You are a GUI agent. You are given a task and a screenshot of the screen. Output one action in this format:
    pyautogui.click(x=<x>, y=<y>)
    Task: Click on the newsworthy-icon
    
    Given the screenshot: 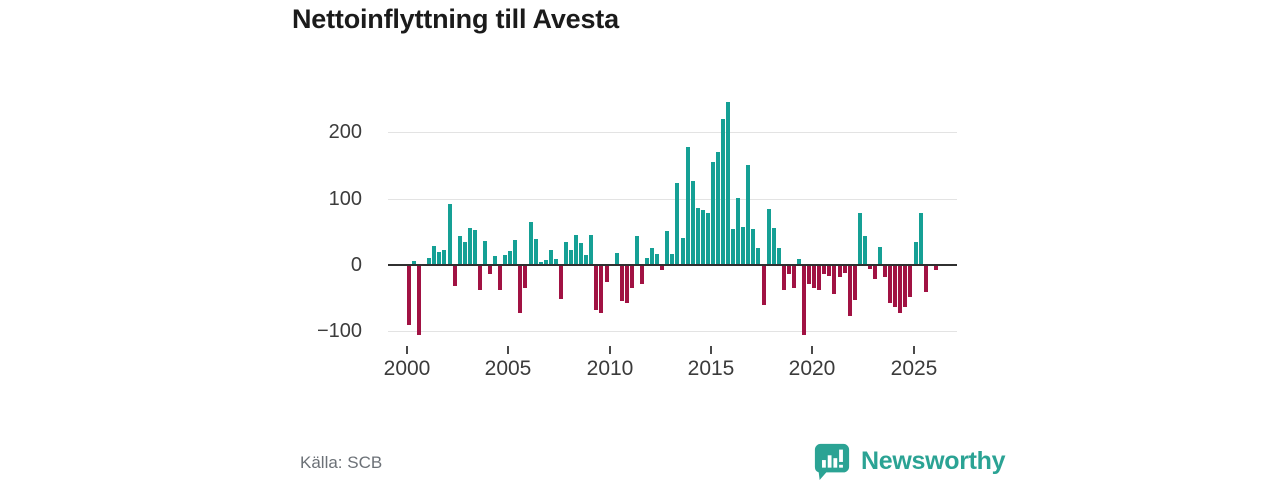 What is the action you would take?
    pyautogui.click(x=832, y=461)
    